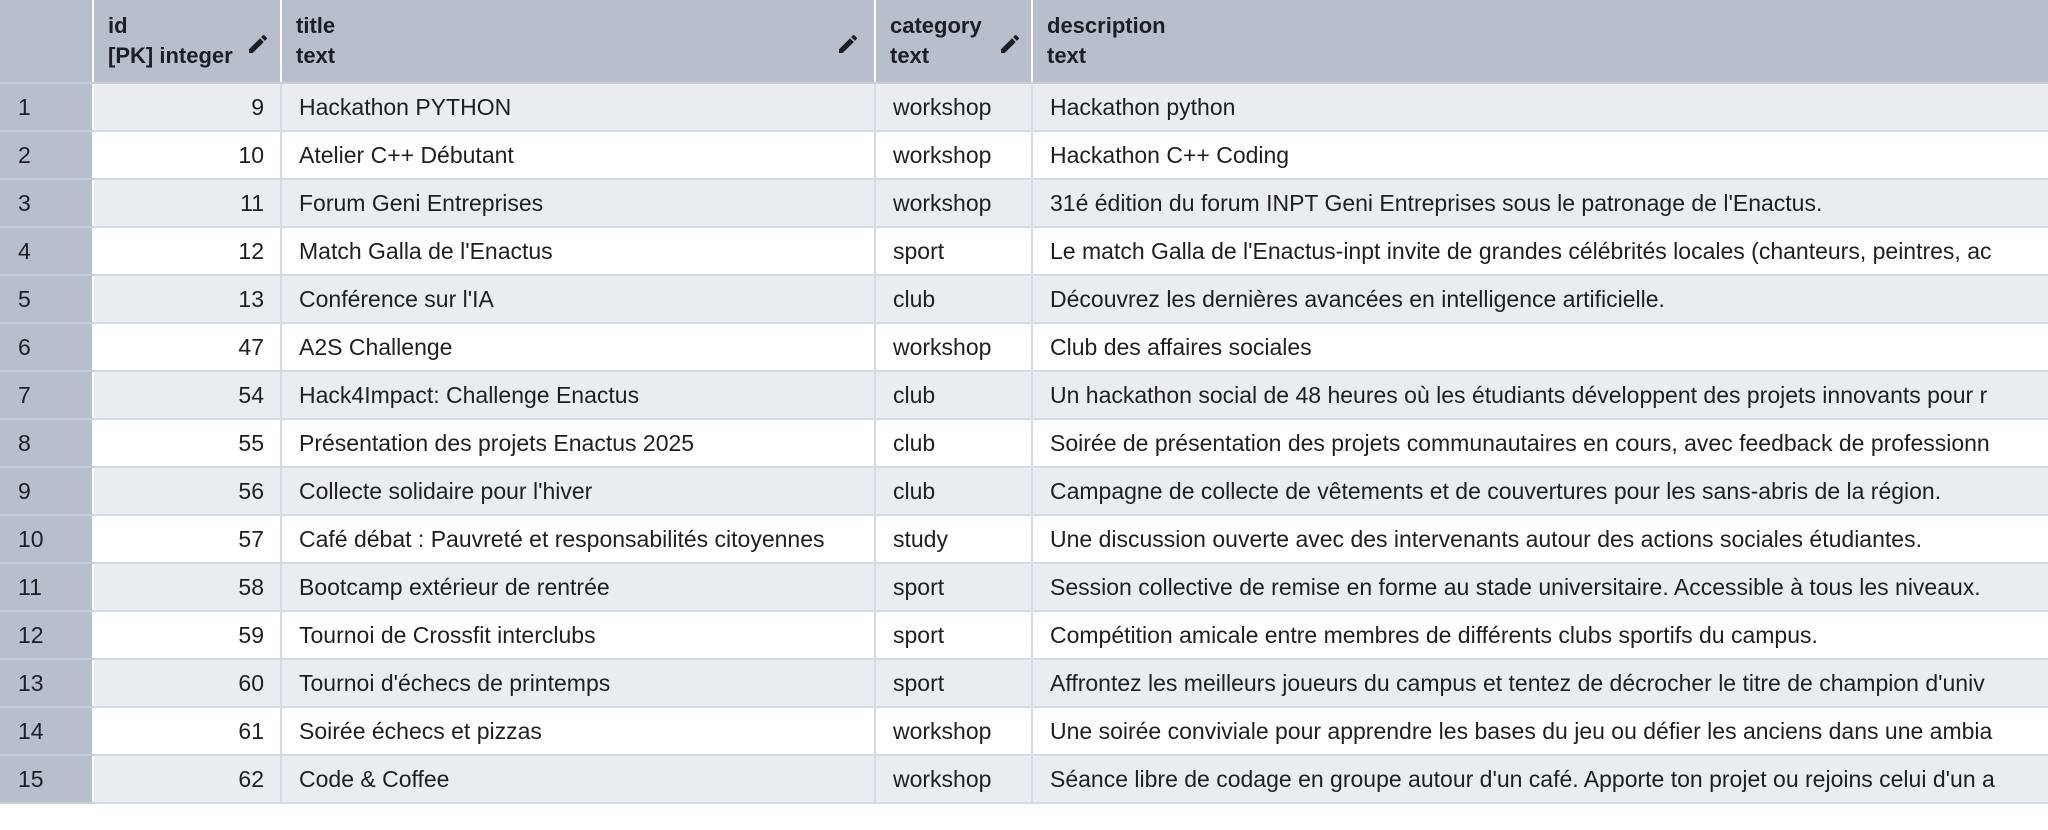 The width and height of the screenshot is (2048, 830). What do you see at coordinates (47, 42) in the screenshot?
I see `row-number-header` at bounding box center [47, 42].